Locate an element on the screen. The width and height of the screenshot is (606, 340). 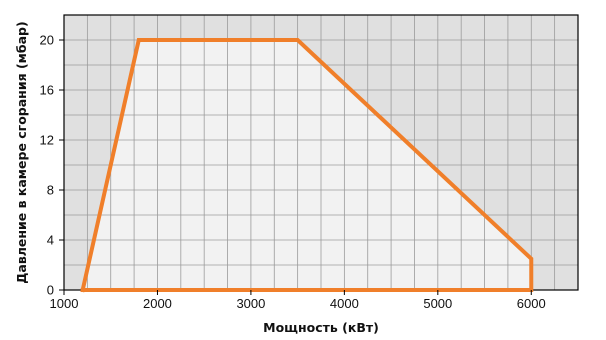
x-axis-label: Мощность (кВт) is located at coordinates (321, 327).